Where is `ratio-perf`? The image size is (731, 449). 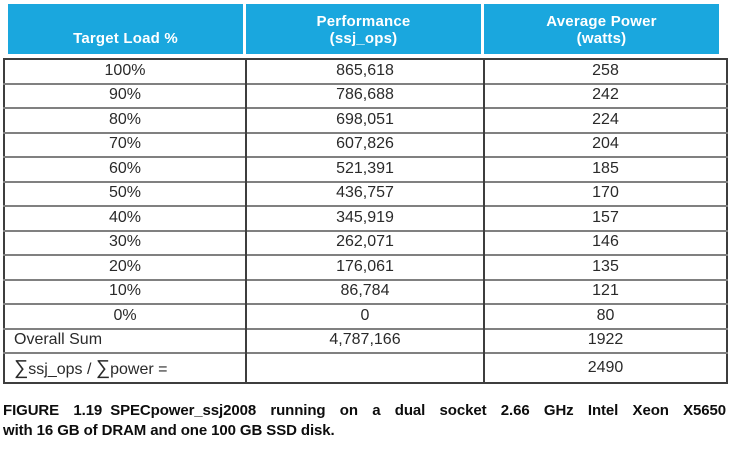 ratio-perf is located at coordinates (364, 367).